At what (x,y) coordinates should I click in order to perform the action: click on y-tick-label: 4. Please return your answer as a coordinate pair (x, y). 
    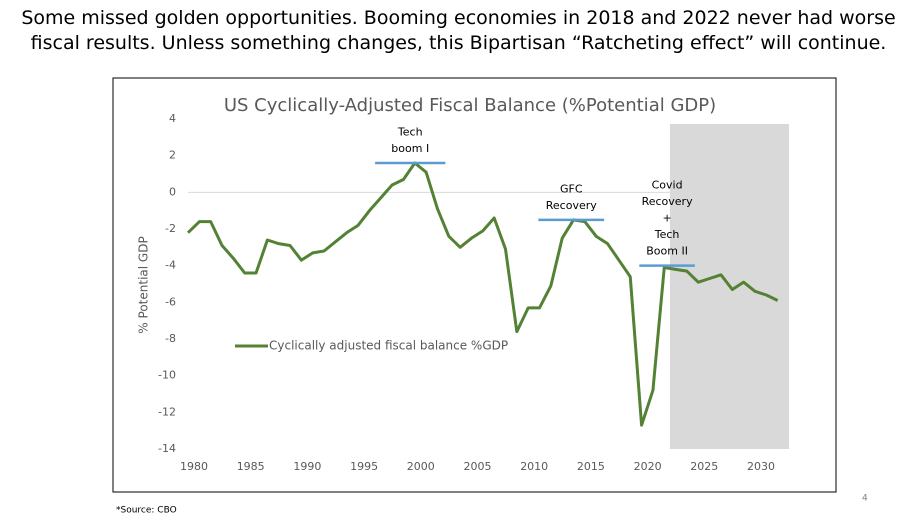
    Looking at the image, I should click on (172, 118).